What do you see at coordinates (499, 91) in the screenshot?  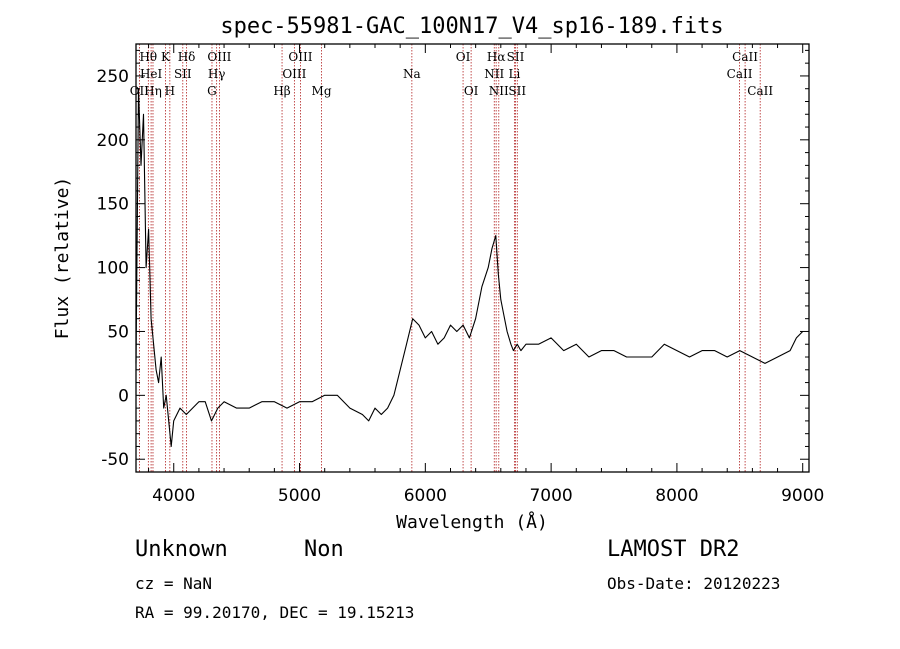 I see `line-label-22: NII` at bounding box center [499, 91].